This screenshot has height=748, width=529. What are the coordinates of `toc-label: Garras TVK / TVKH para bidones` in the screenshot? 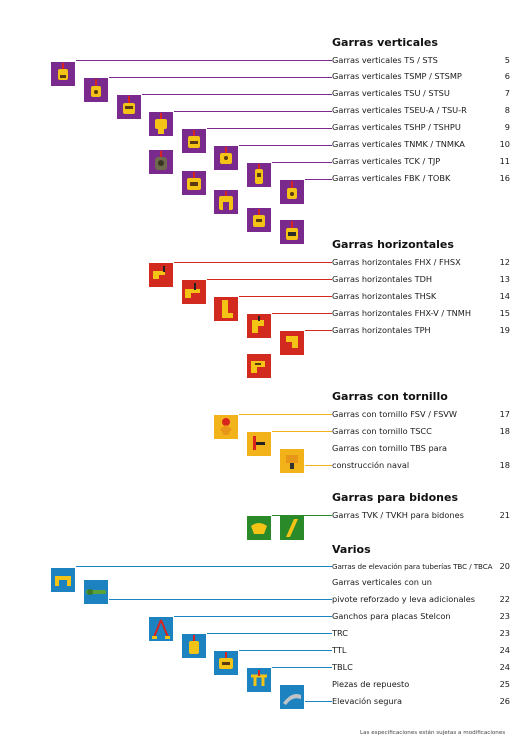 It's located at (398, 515).